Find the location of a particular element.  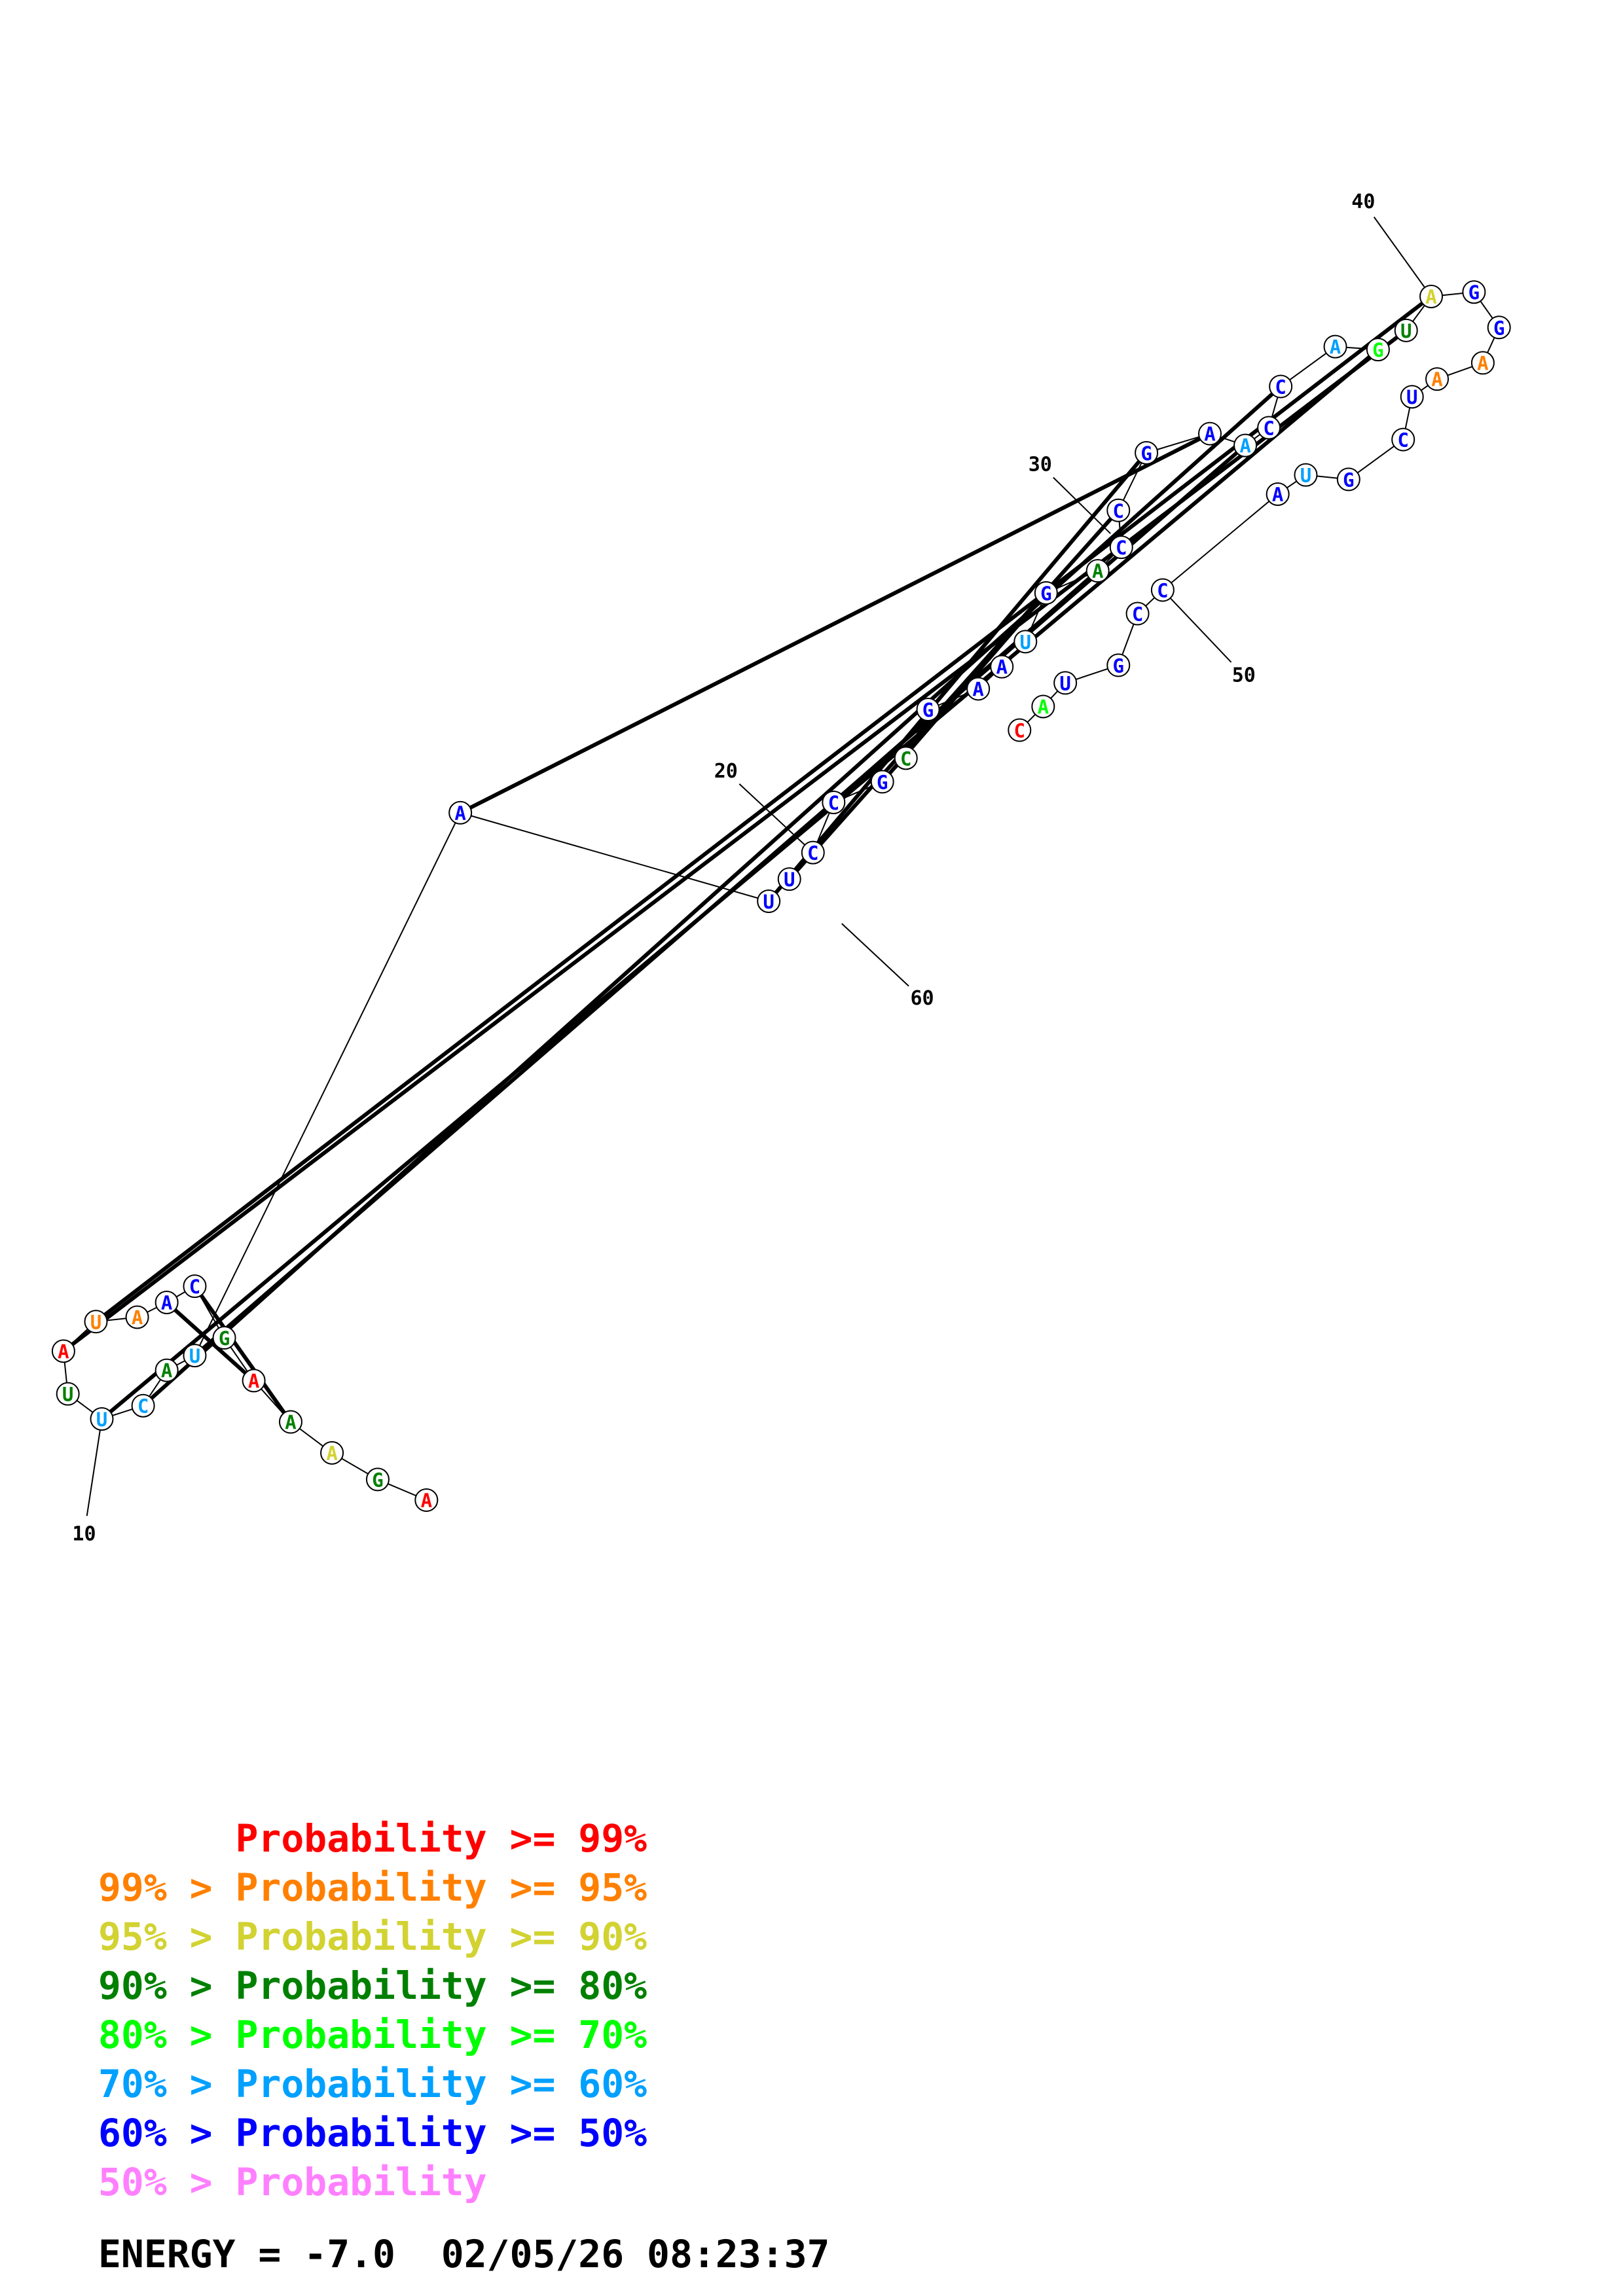

legend-prefix: 50% > is located at coordinates (167, 2182).